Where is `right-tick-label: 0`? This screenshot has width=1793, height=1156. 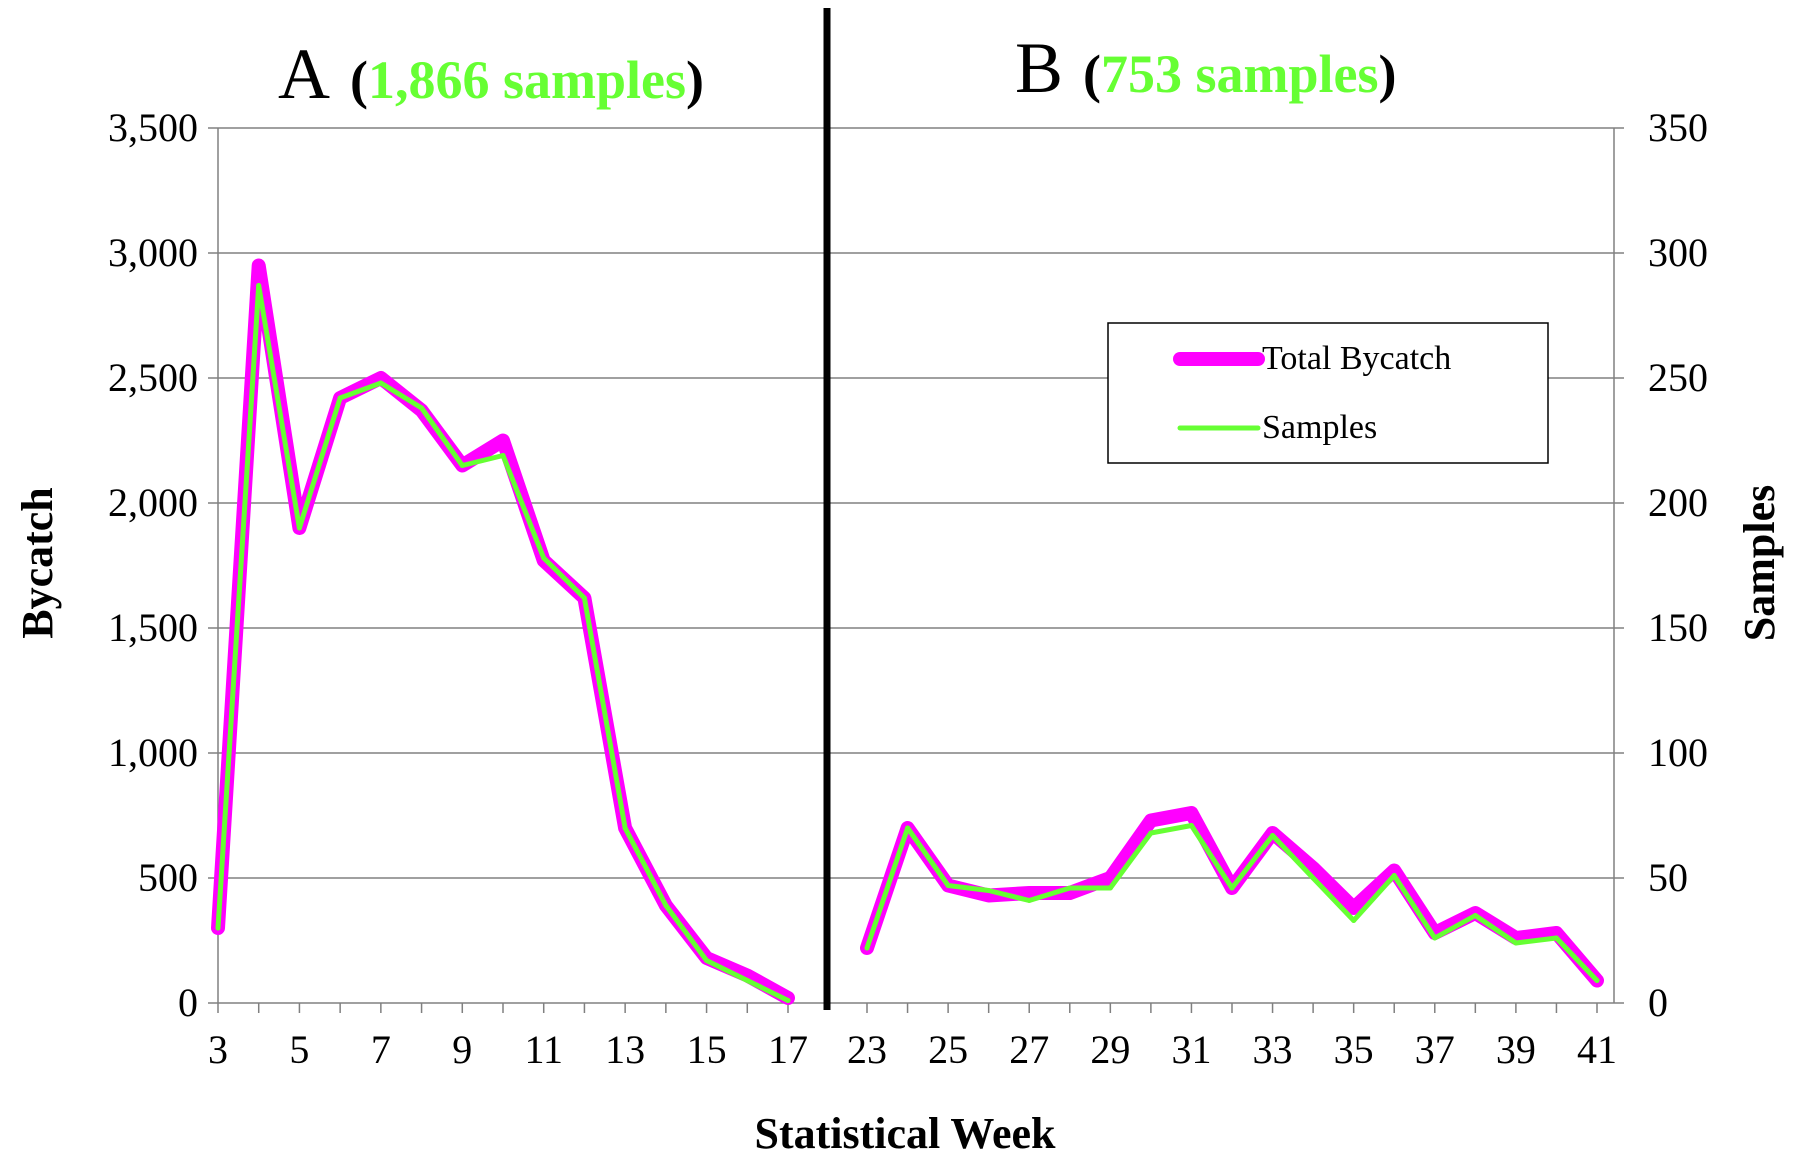
right-tick-label: 0 is located at coordinates (1658, 1002).